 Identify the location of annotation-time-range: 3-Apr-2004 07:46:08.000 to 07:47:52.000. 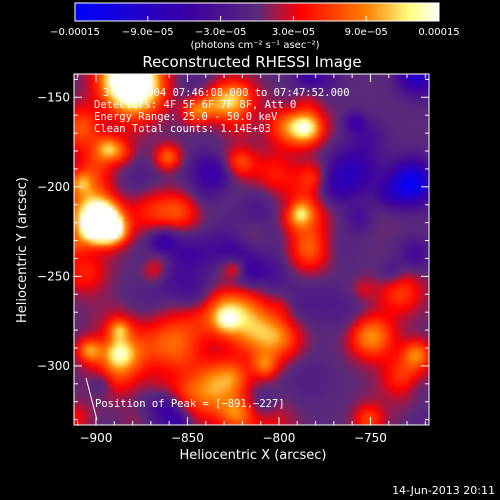
(226, 93).